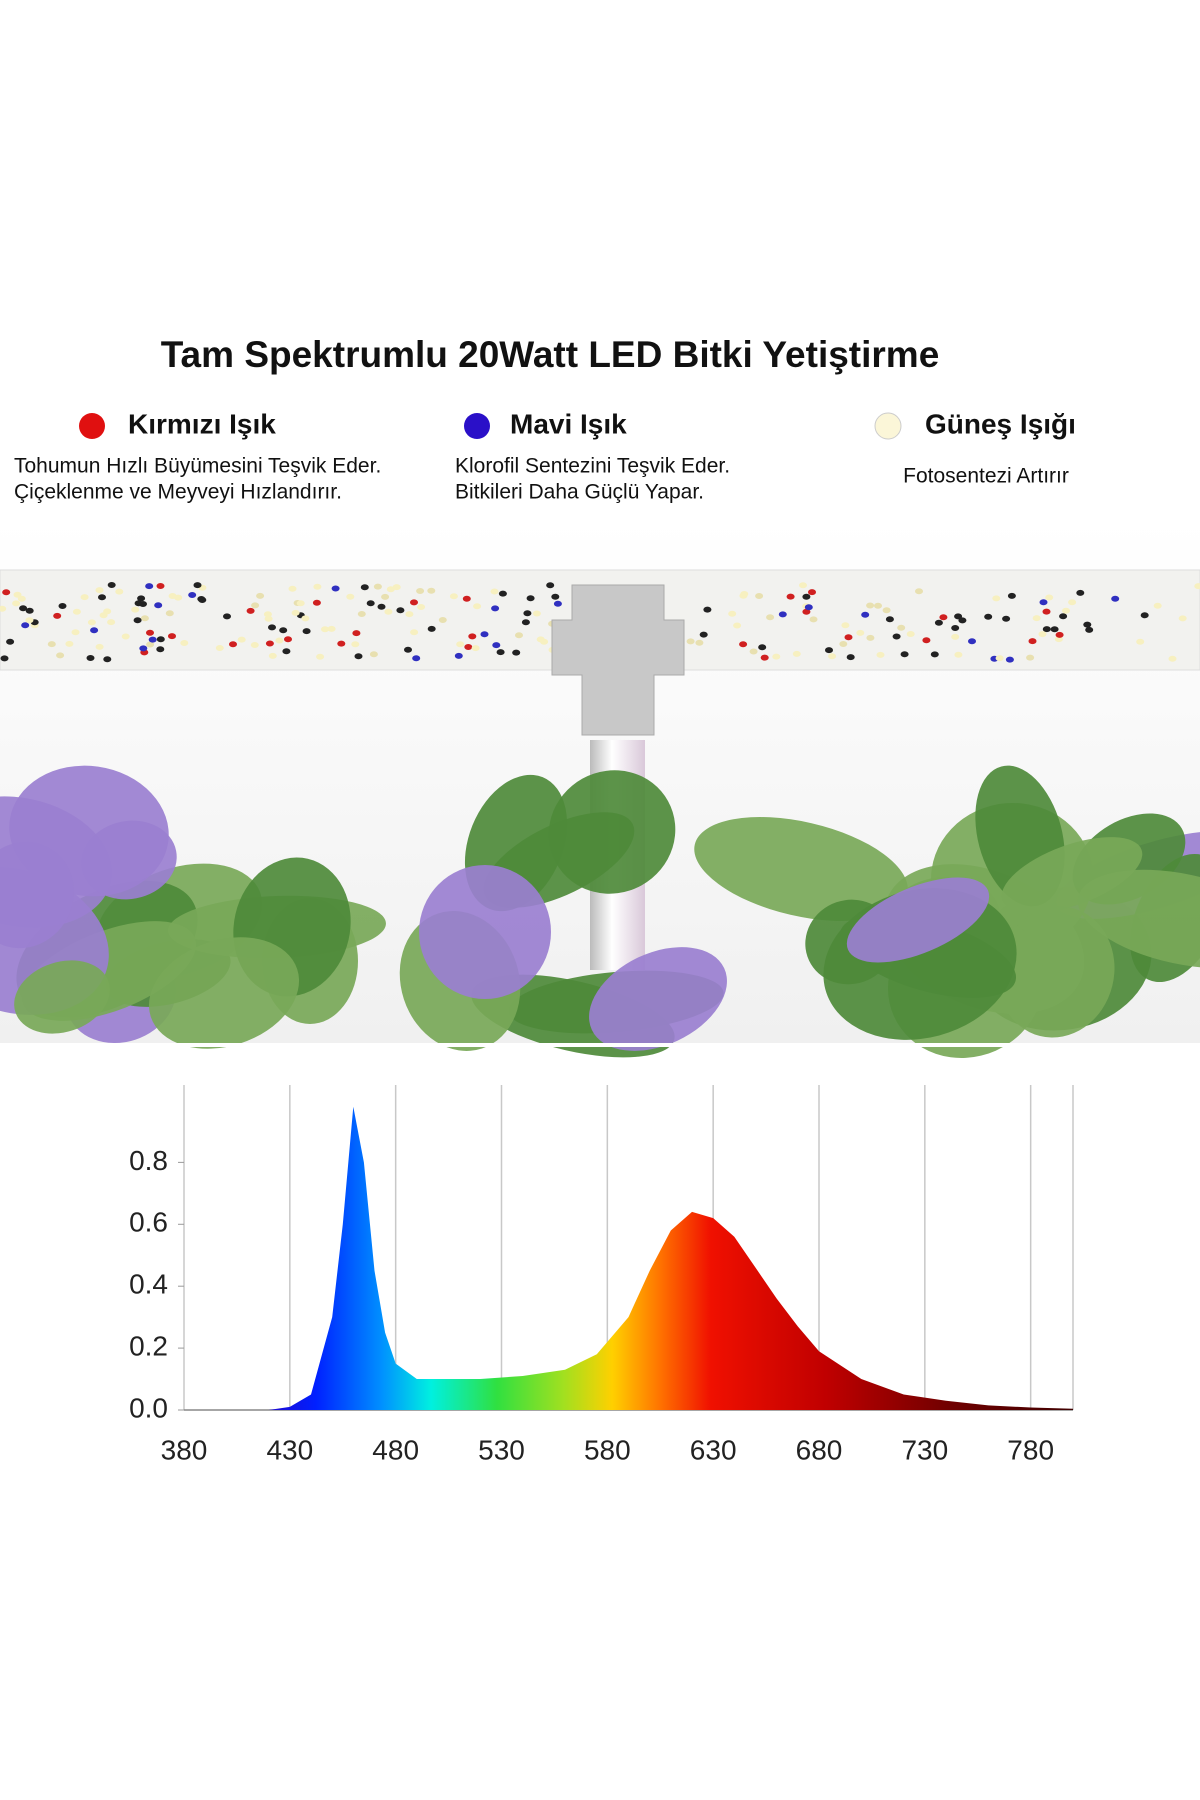  Describe the element at coordinates (618, 660) in the screenshot. I see `light-housing` at that location.